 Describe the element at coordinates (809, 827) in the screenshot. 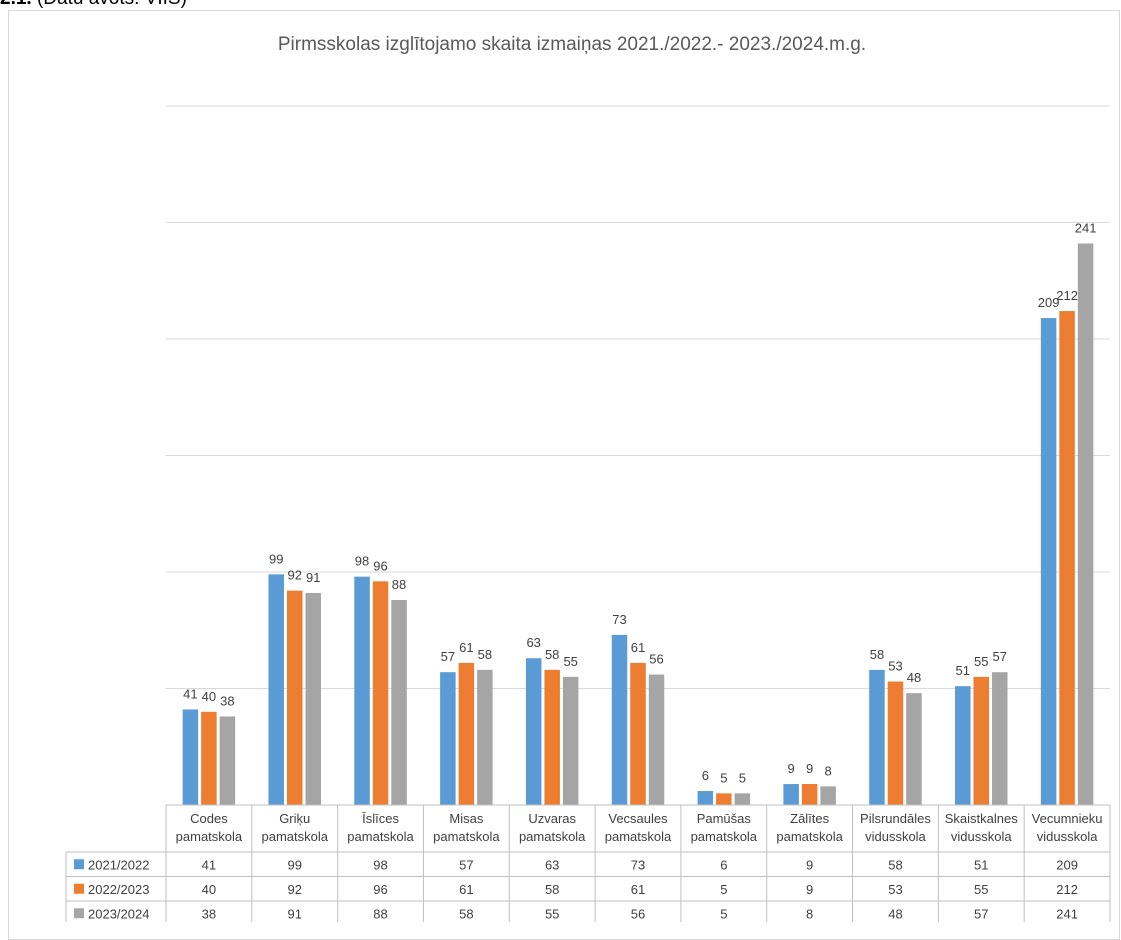

I see `category-label: Zālītes pamatskola` at that location.